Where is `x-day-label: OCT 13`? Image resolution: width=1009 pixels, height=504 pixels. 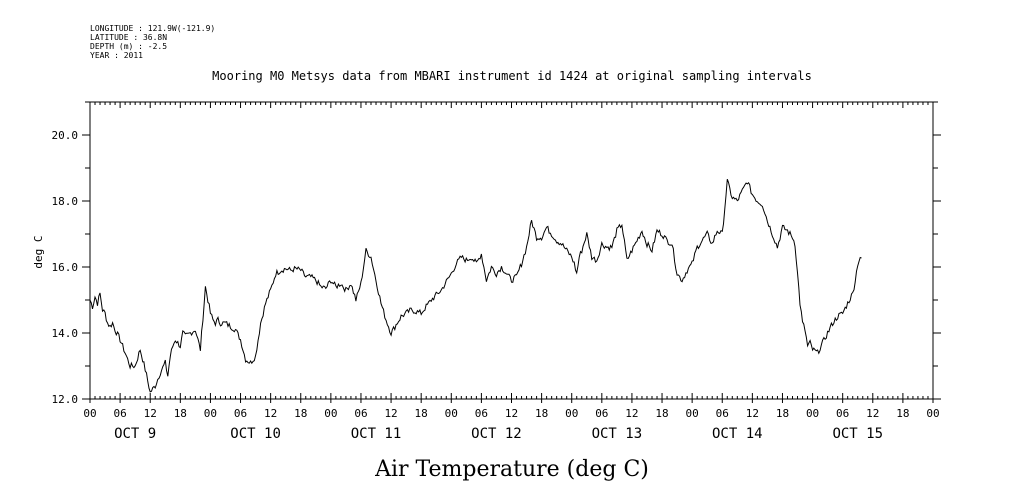
x-day-label: OCT 13 is located at coordinates (617, 434).